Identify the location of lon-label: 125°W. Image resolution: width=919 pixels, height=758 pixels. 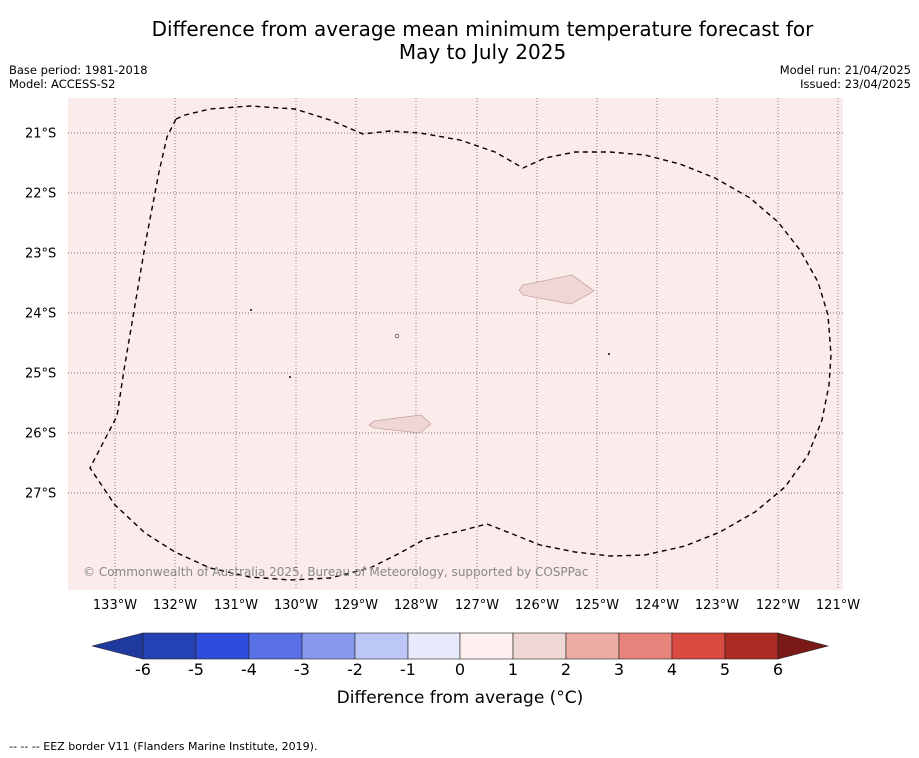
(597, 605).